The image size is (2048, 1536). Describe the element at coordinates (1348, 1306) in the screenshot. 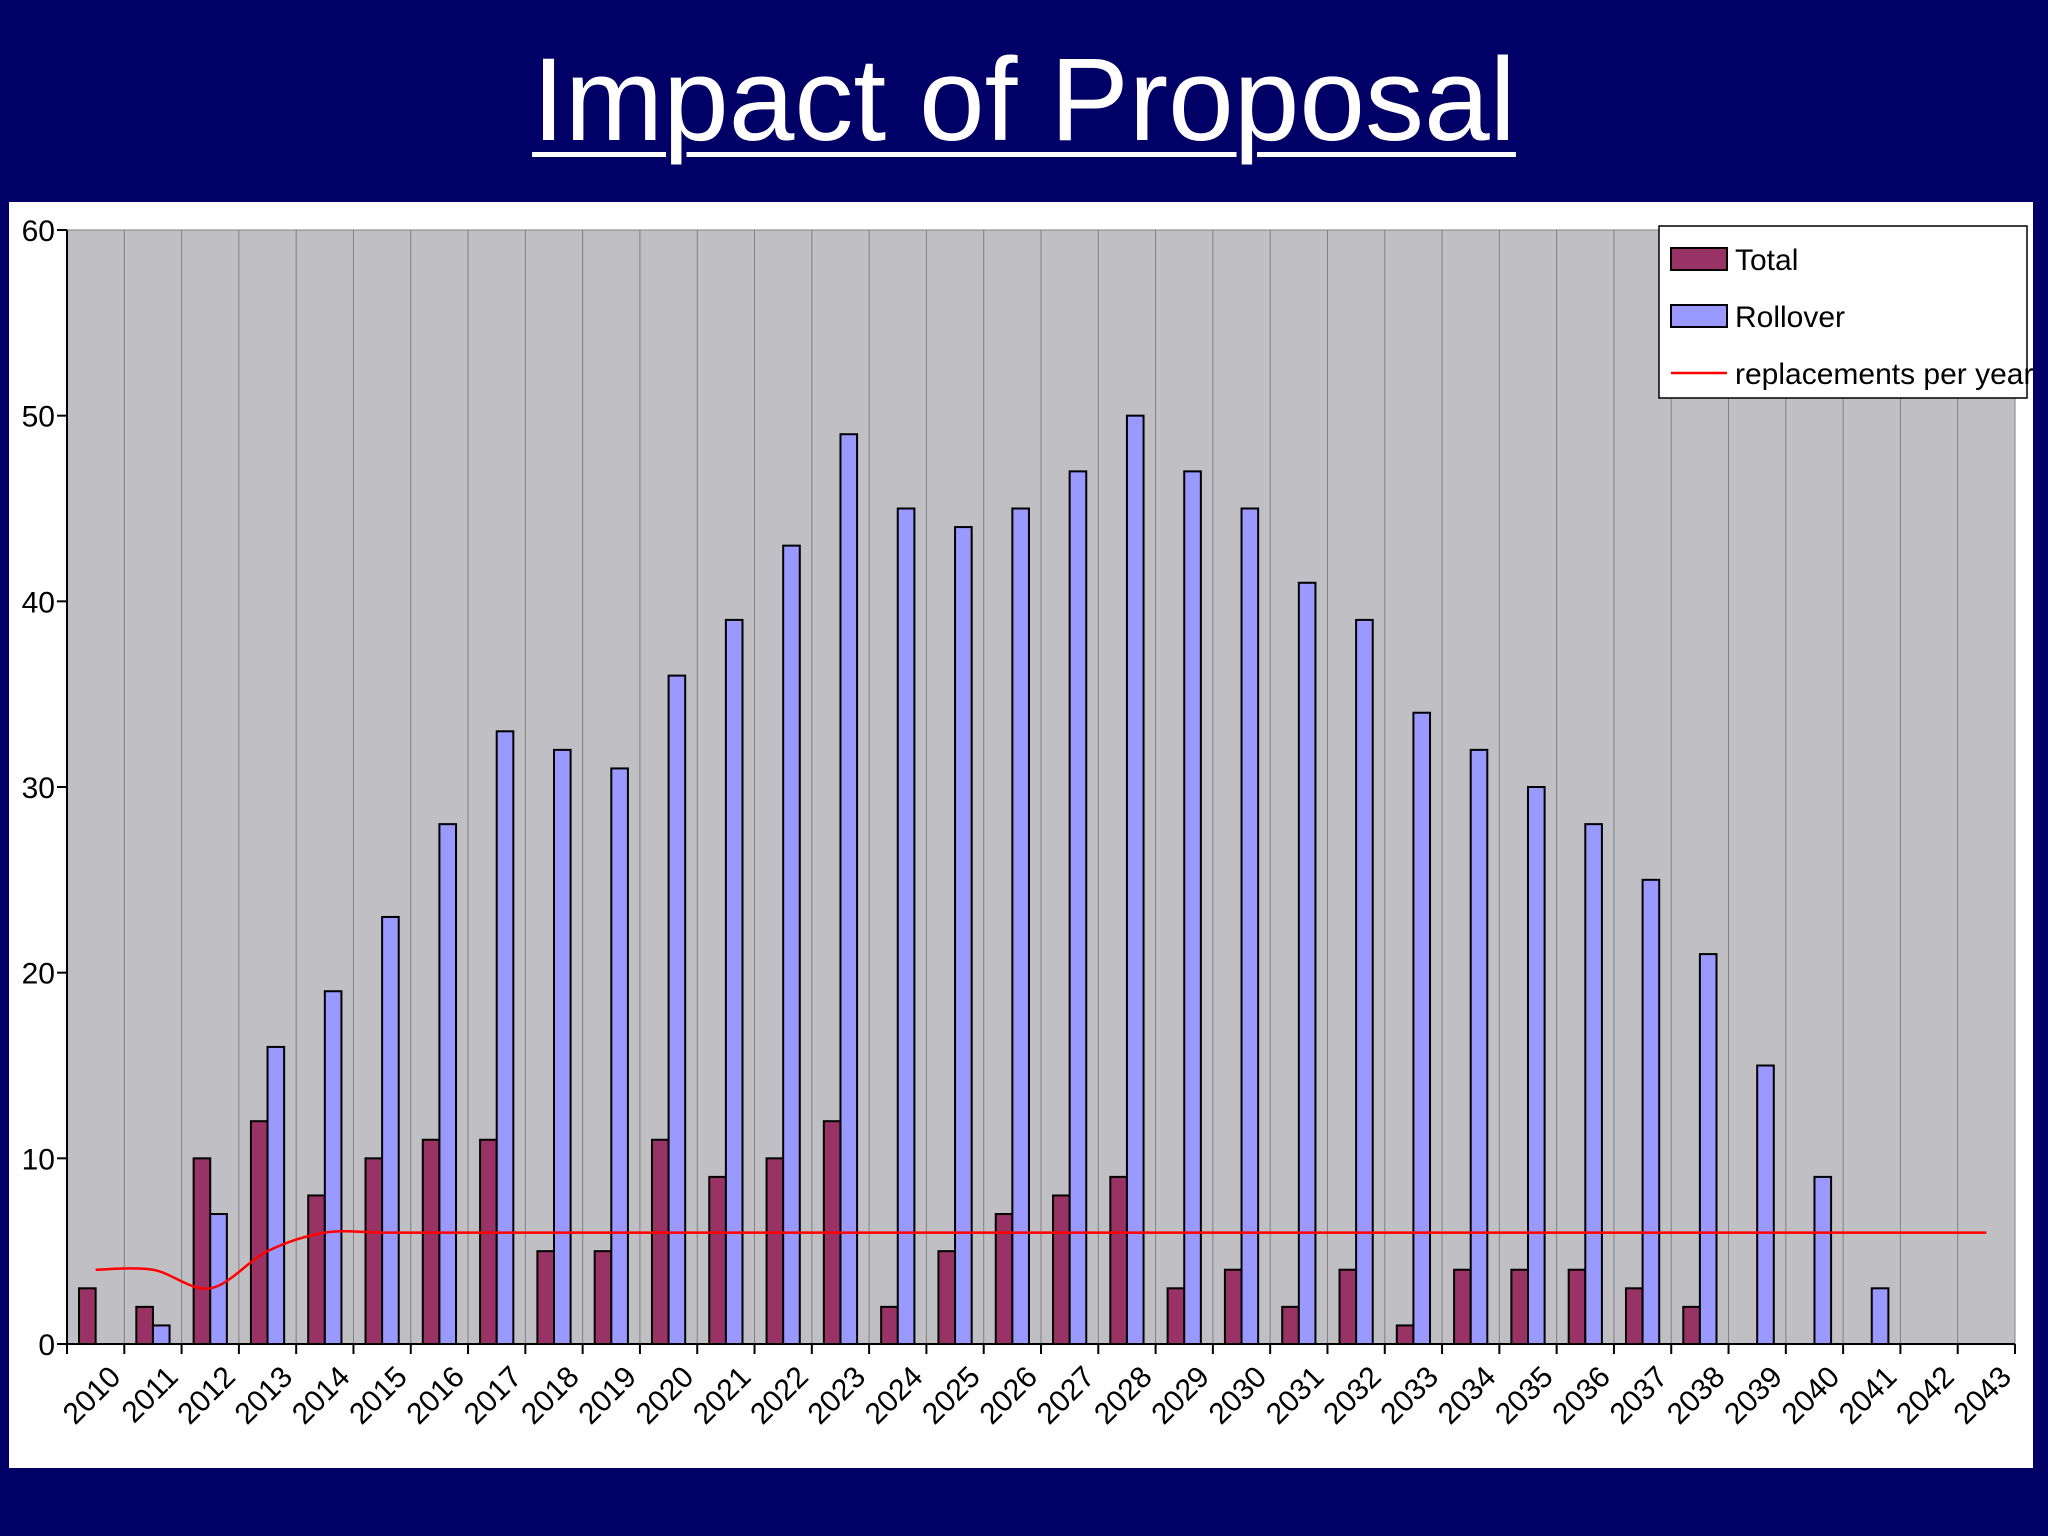

I see `bar-total-2032` at that location.